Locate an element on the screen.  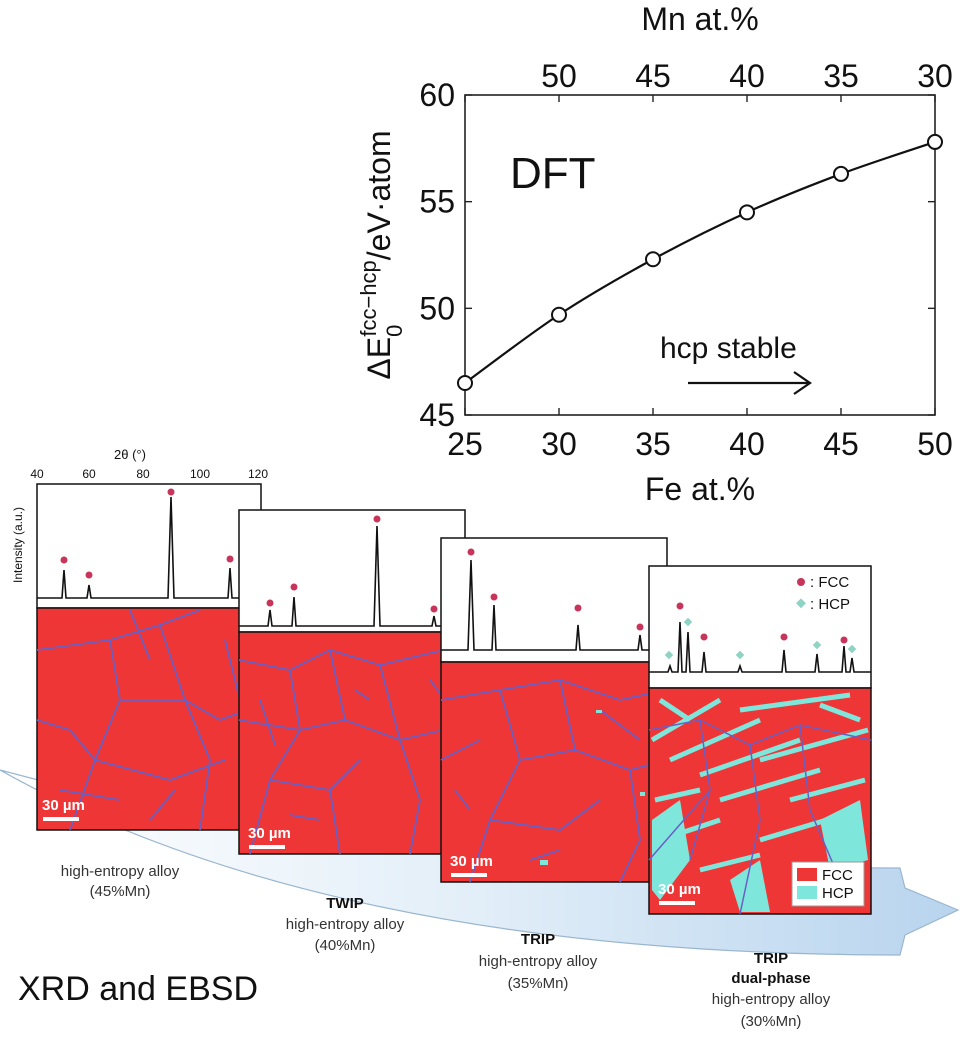
x-tick-label: 30 is located at coordinates (559, 444).